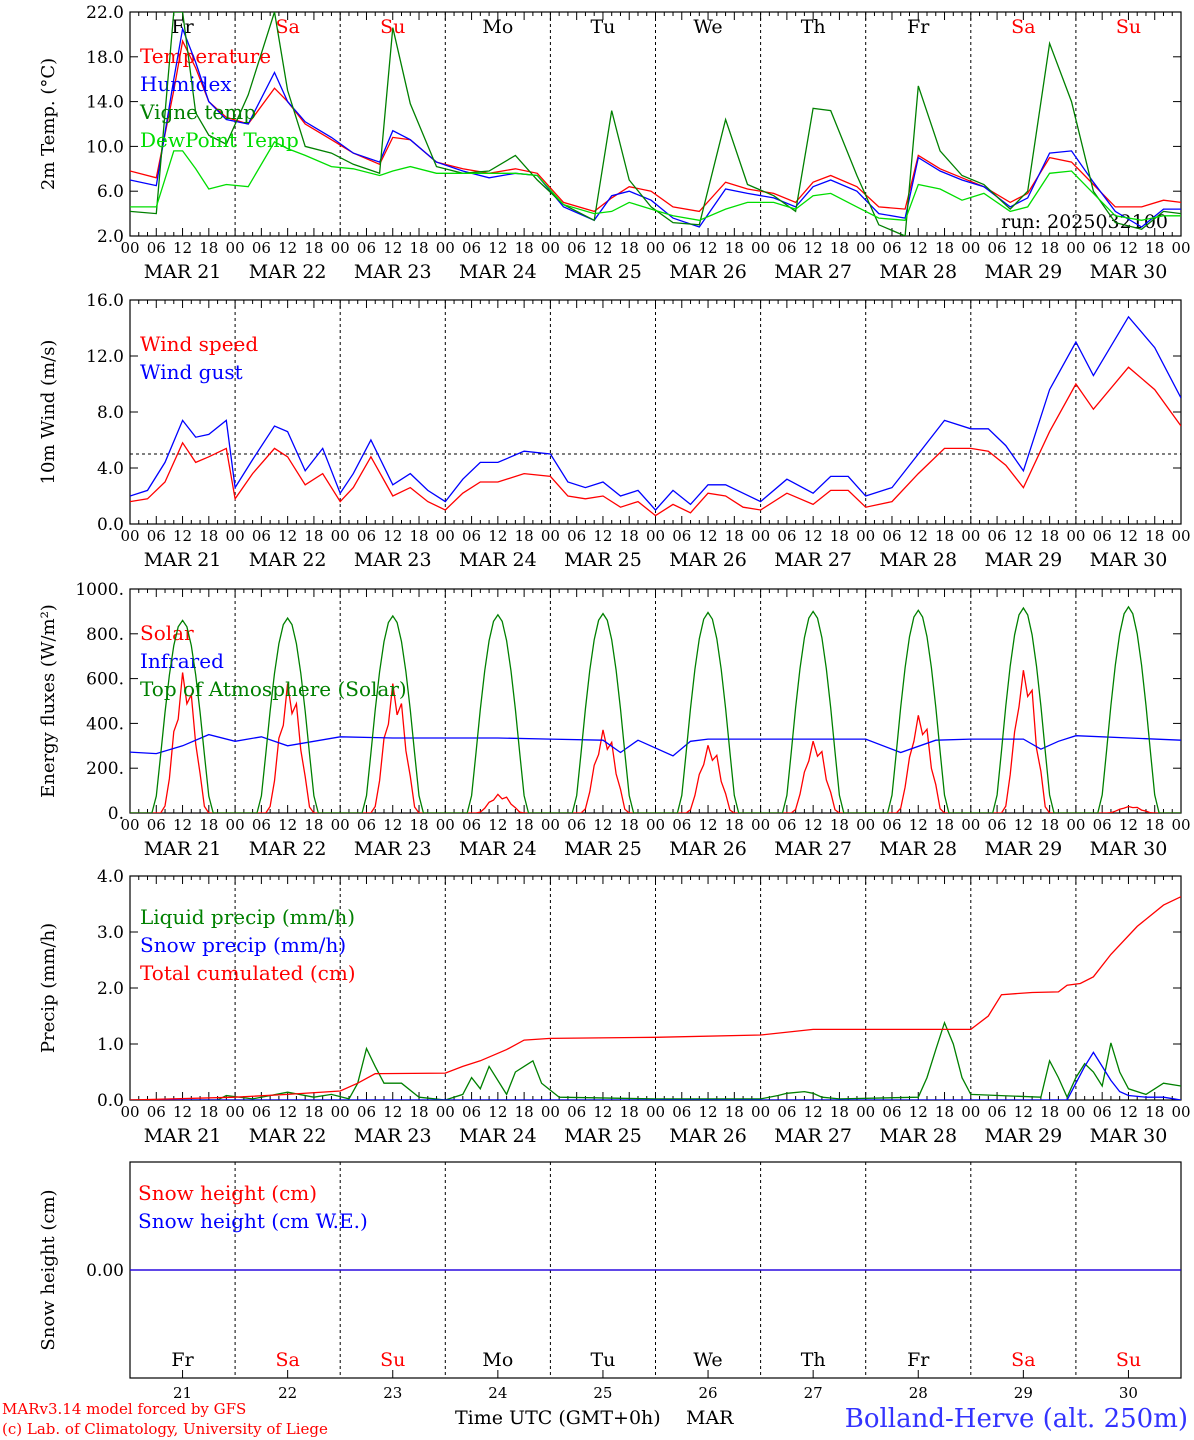 This screenshot has width=1194, height=1440. What do you see at coordinates (918, 1360) in the screenshot?
I see `p5-weekday-label: Fr` at bounding box center [918, 1360].